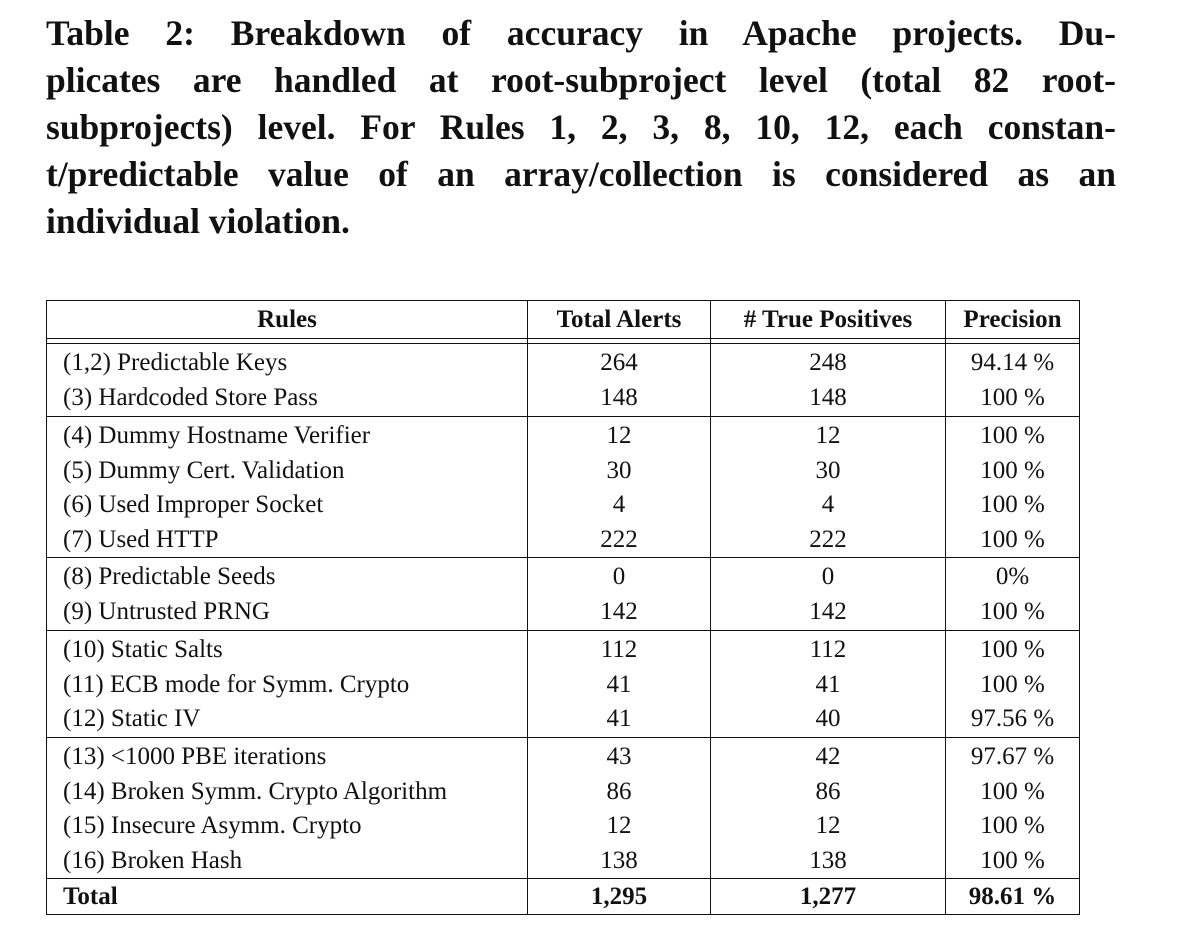  I want to click on rule-cell: (14) Broken Symm. Crypto Algorithm, so click(287, 791).